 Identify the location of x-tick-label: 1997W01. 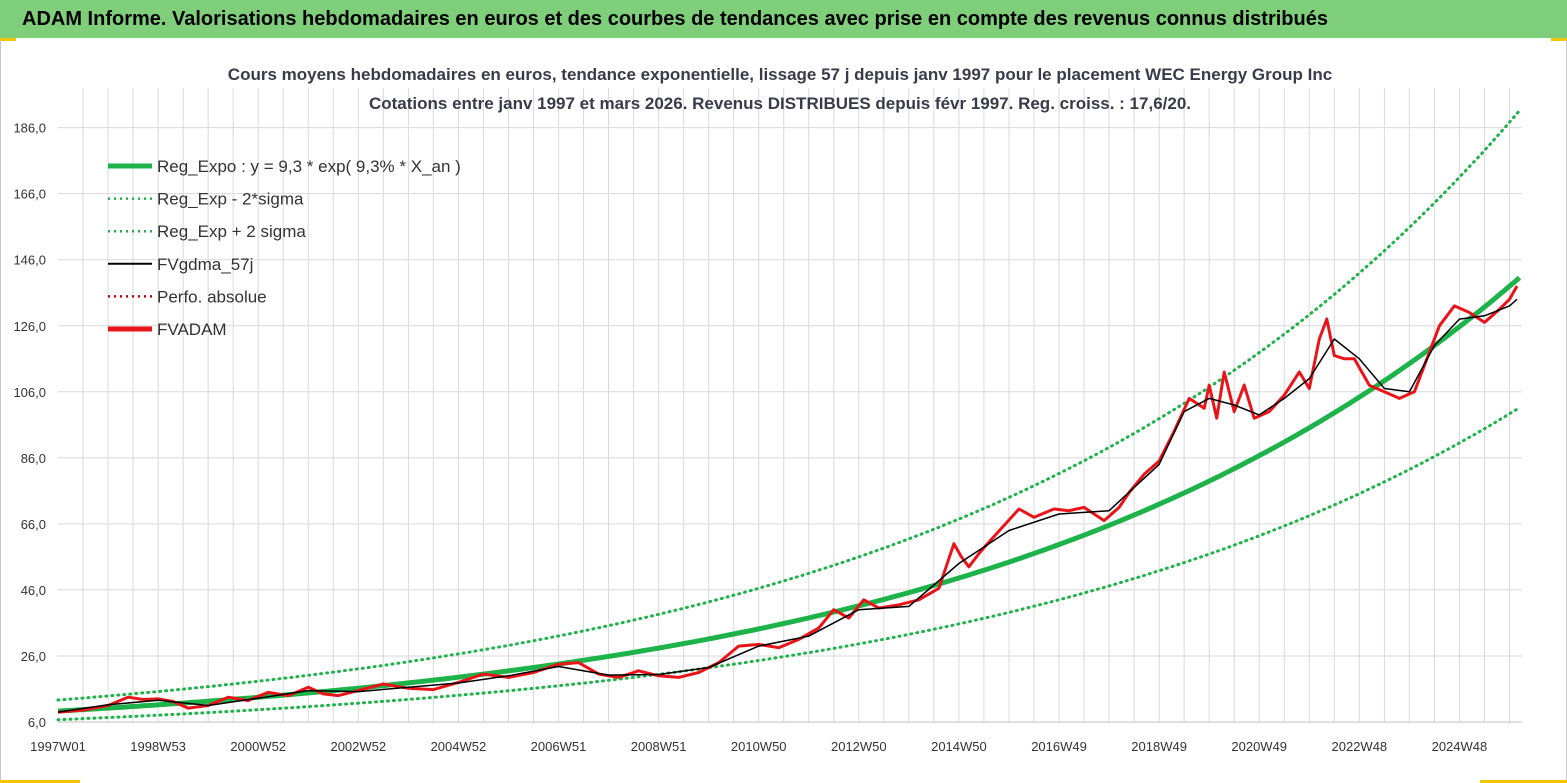
(58, 746).